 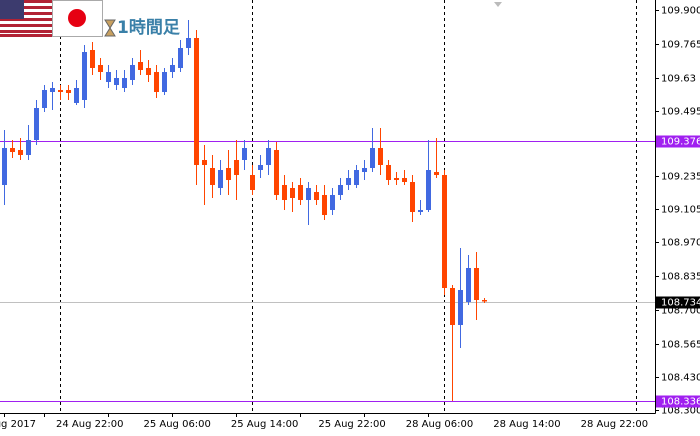 I want to click on price-label: 109.376, so click(x=680, y=142).